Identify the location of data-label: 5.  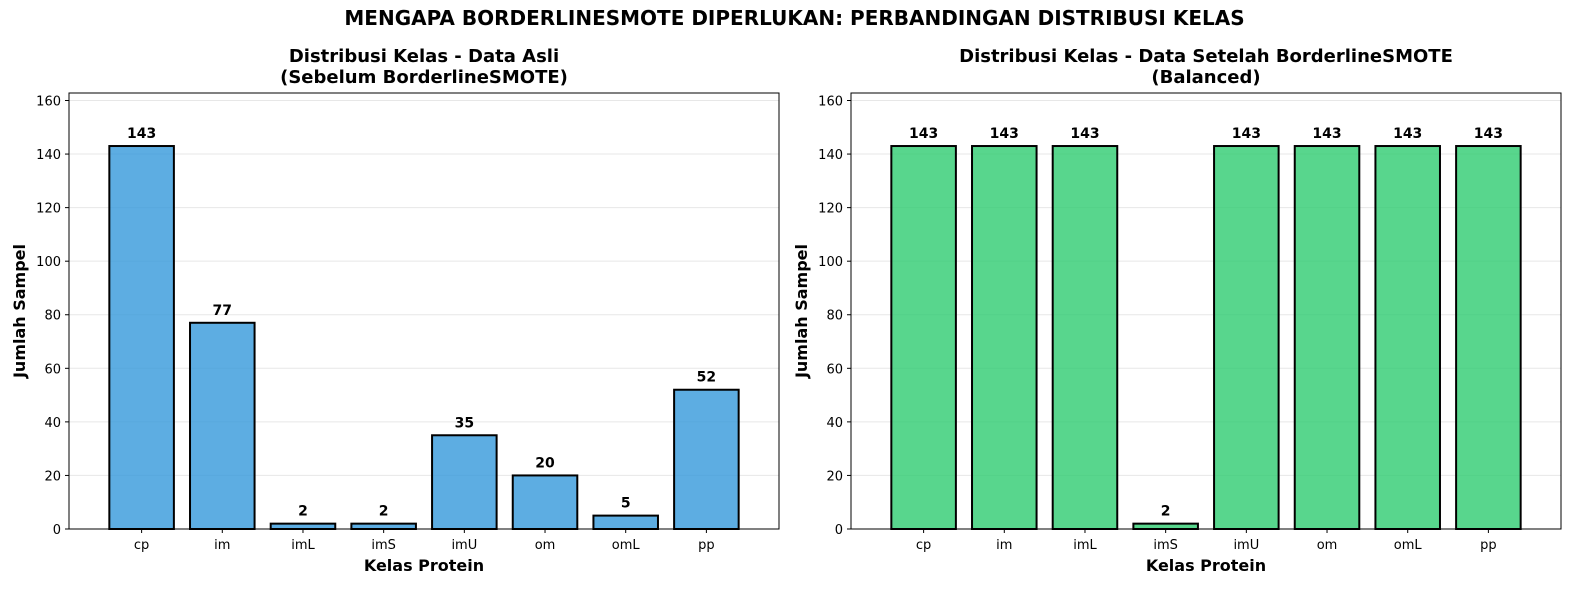
(626, 504).